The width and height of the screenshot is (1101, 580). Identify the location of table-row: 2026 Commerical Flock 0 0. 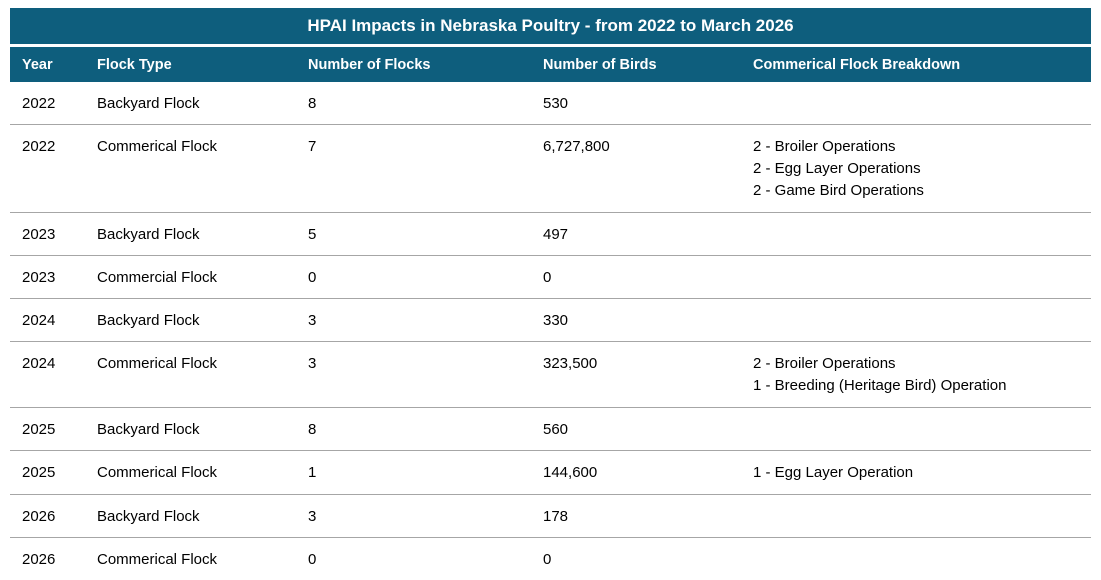
(550, 559).